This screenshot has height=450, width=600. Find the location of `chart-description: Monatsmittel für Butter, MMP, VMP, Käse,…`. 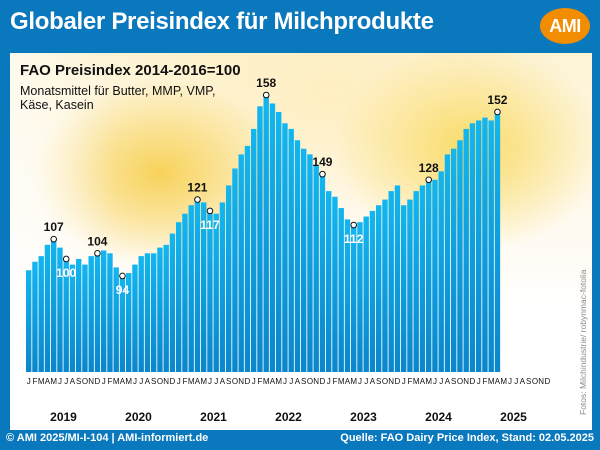

chart-description: Monatsmittel für Butter, MMP, VMP, Käse,… is located at coordinates (118, 98).